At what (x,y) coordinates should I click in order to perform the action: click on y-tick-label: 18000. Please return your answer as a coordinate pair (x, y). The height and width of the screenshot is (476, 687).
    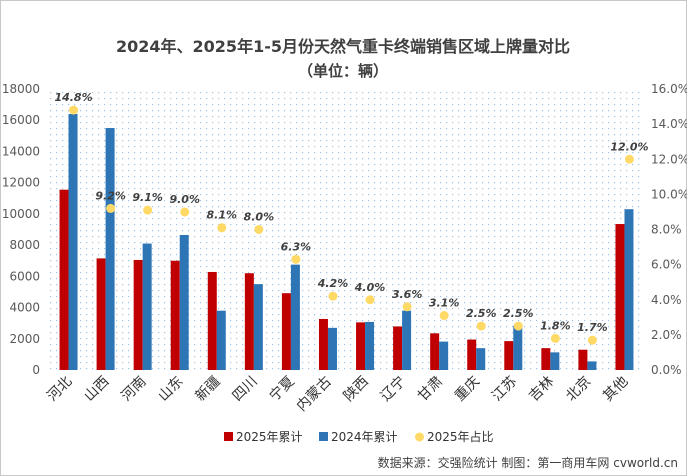
    Looking at the image, I should click on (21, 89).